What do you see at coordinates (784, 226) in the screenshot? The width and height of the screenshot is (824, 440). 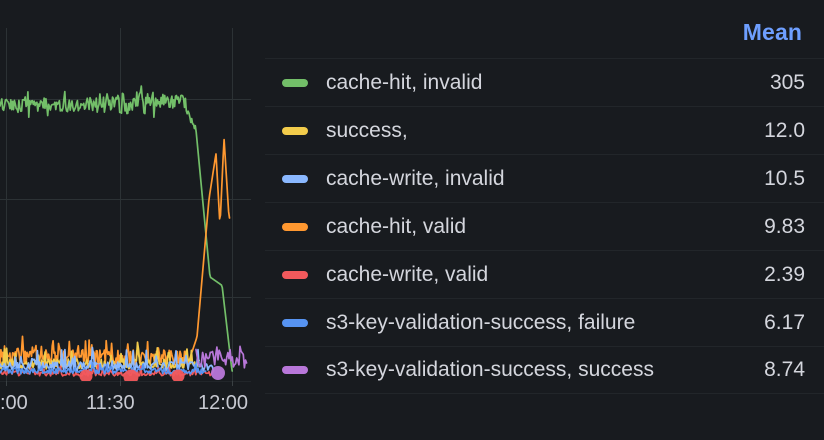 I see `series-mean-value: 9.83` at bounding box center [784, 226].